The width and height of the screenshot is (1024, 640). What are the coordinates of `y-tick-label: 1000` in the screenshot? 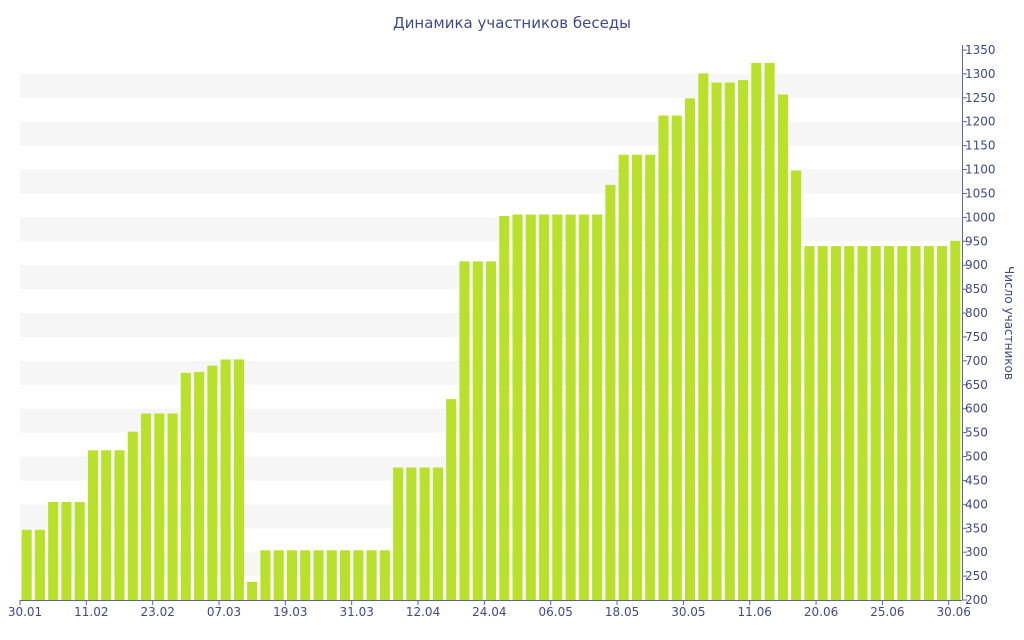 It's located at (980, 217).